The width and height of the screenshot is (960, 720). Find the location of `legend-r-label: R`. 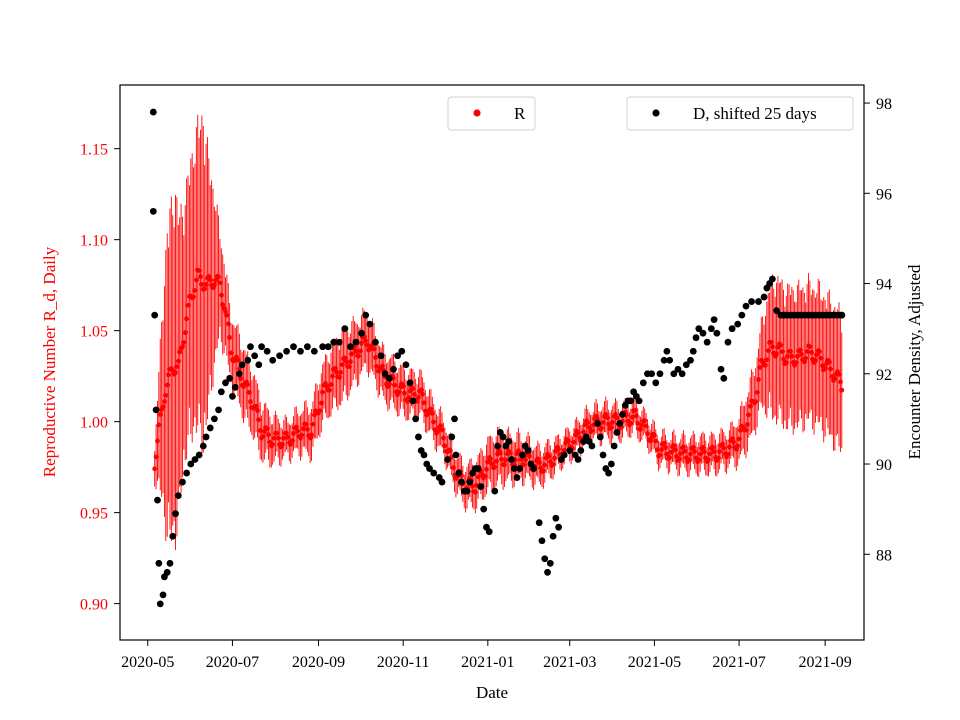

legend-r-label: R is located at coordinates (520, 113).